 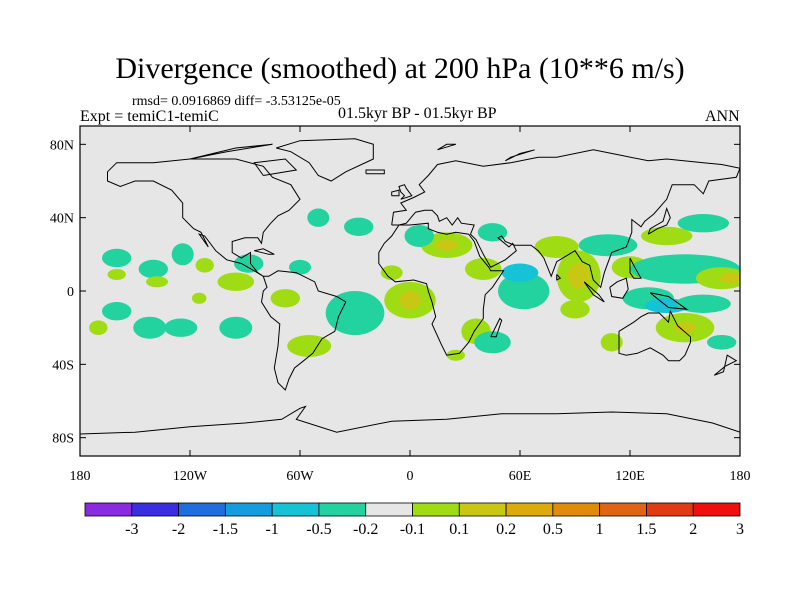 What do you see at coordinates (264, 251) in the screenshot?
I see `coastline-cuba` at bounding box center [264, 251].